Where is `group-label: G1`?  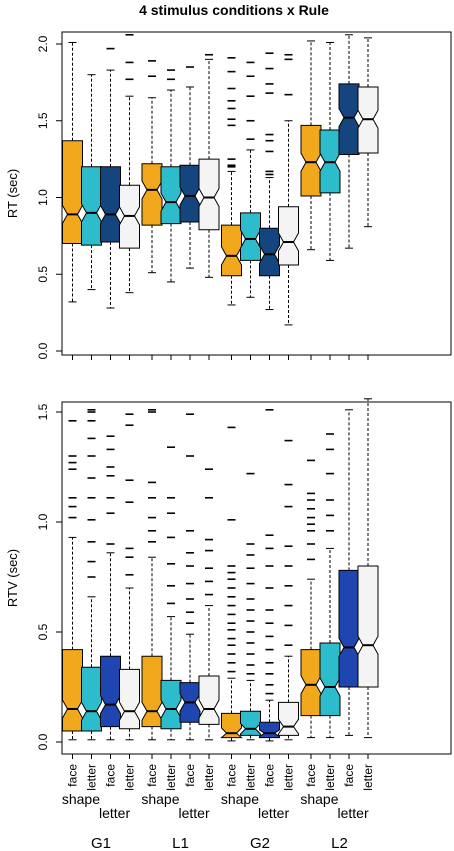
group-label: G1 is located at coordinates (101, 843).